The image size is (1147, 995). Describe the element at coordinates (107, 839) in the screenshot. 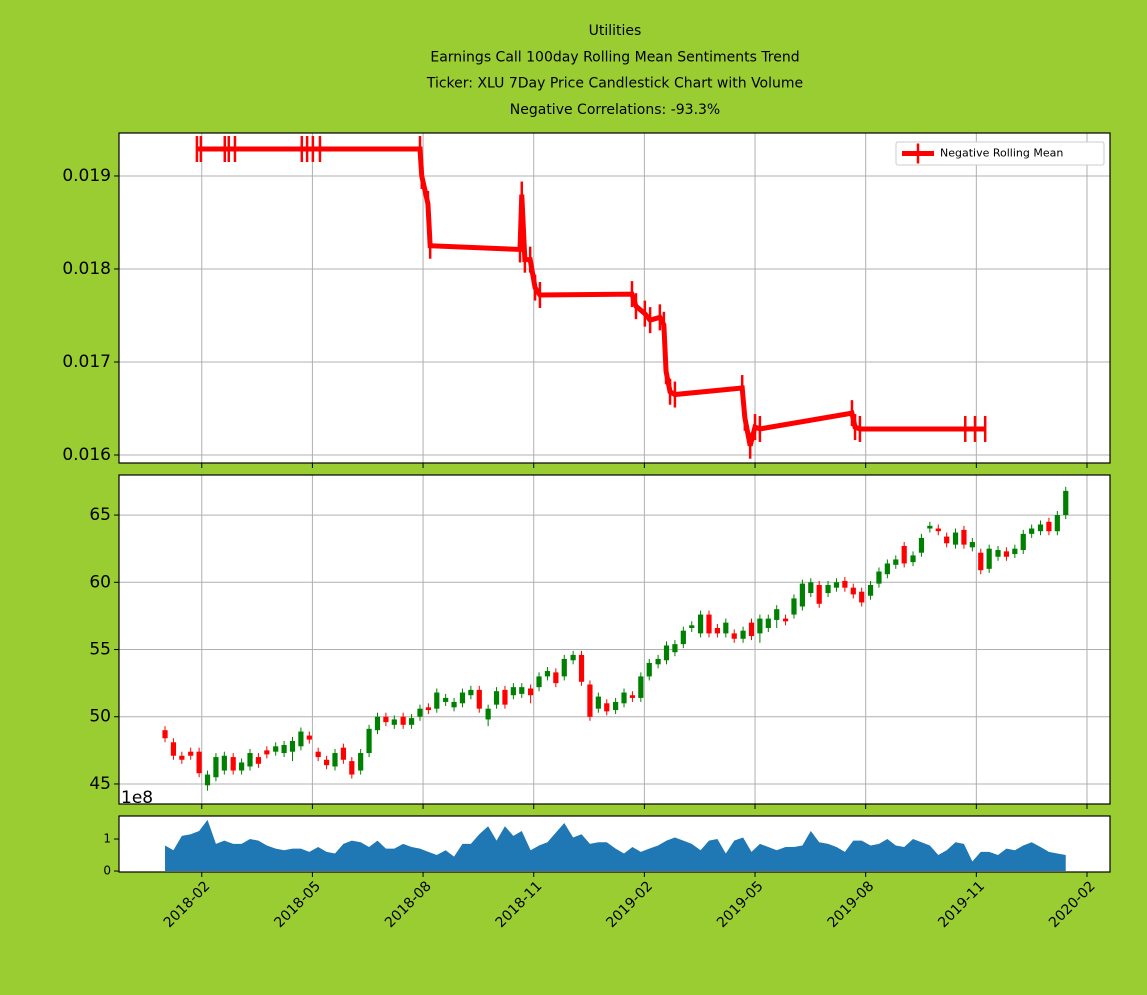

I see `y-tick-label: 1` at that location.